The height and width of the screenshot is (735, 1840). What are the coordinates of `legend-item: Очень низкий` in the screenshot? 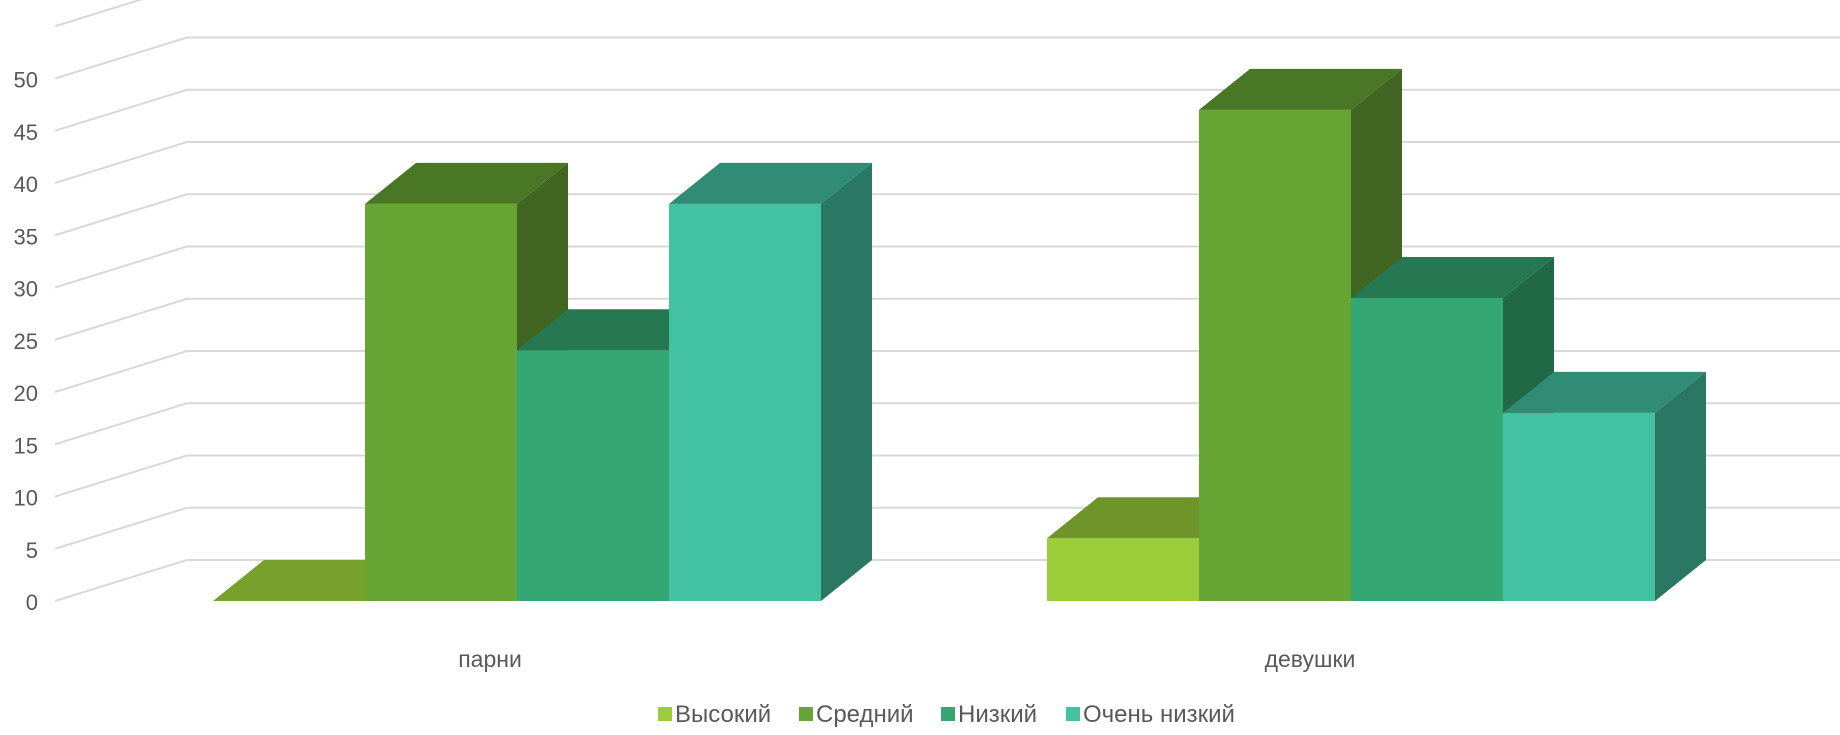 It's located at (1150, 714).